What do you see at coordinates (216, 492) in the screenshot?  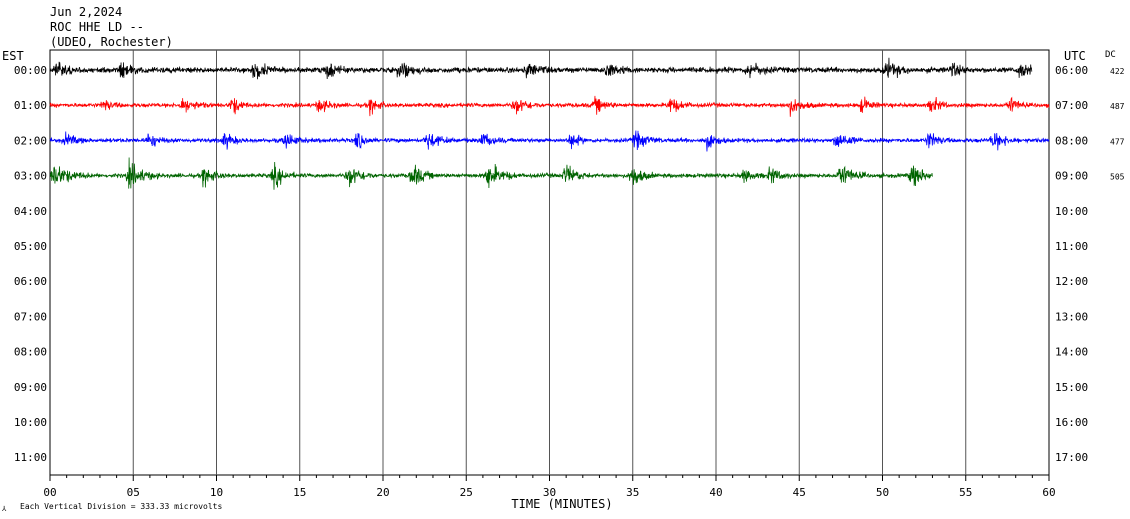 I see `x-tick-label: 10` at bounding box center [216, 492].